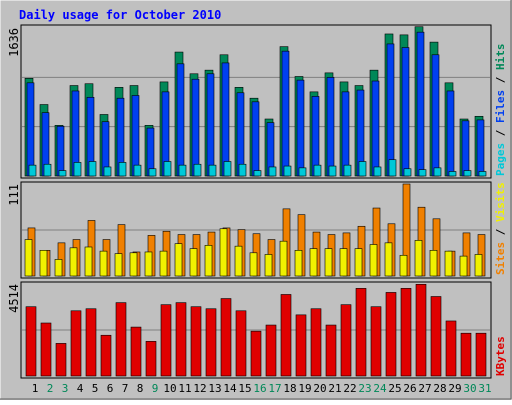 The width and height of the screenshot is (512, 405). What do you see at coordinates (244, 388) in the screenshot?
I see `x-tick-label: 15` at bounding box center [244, 388].